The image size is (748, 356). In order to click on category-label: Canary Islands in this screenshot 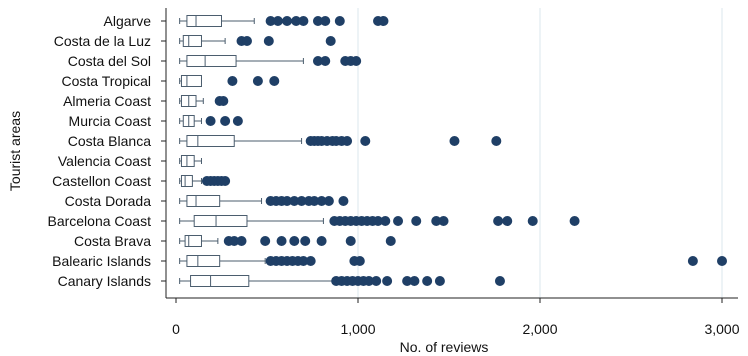, I will do `click(104, 281)`.